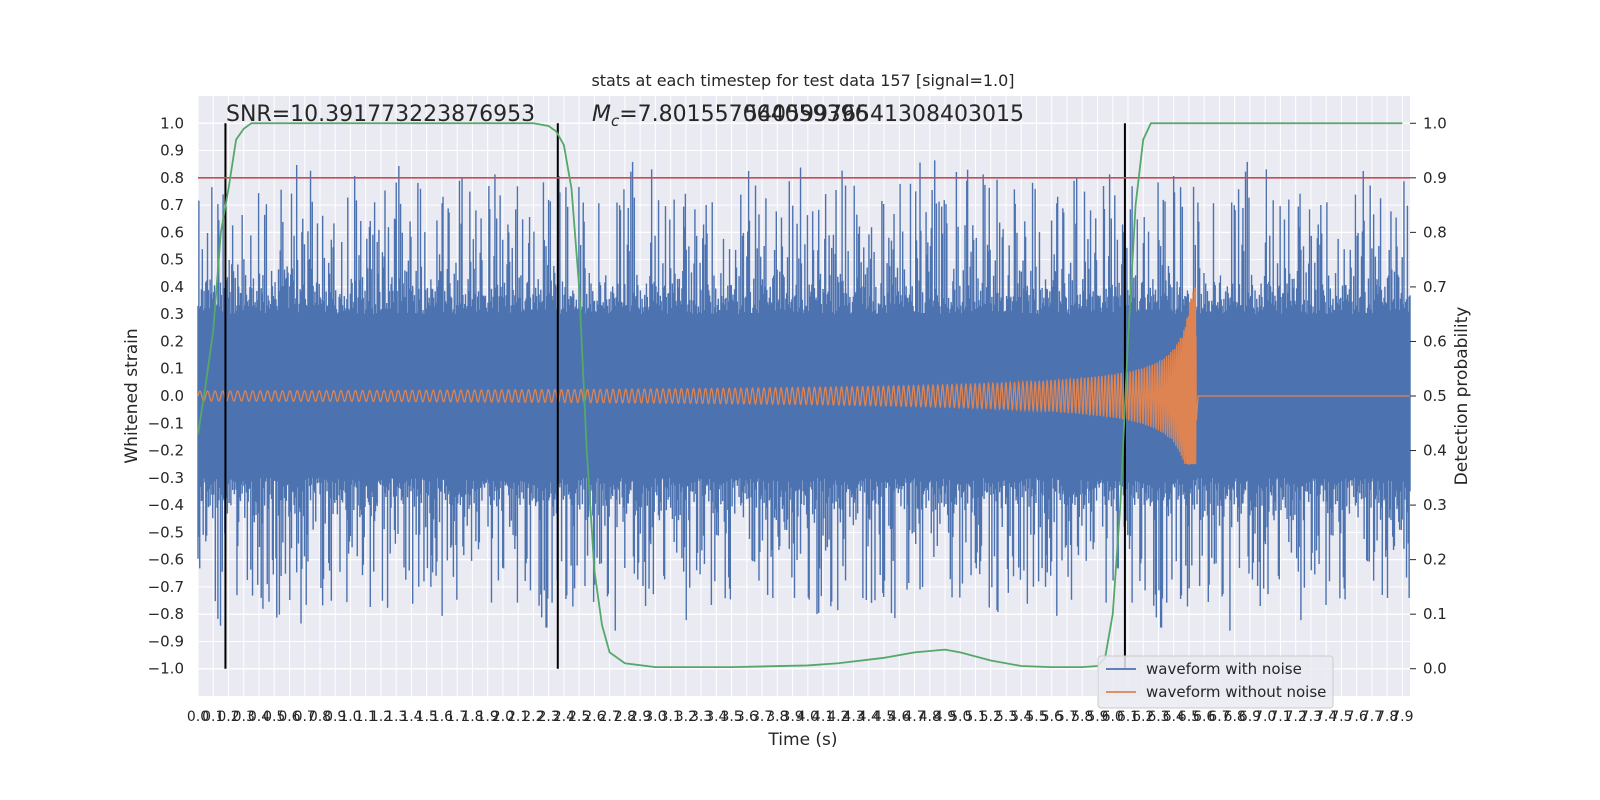 This screenshot has width=1600, height=800. What do you see at coordinates (777, 717) in the screenshot?
I see `x-tick-label: 3.8` at bounding box center [777, 717].